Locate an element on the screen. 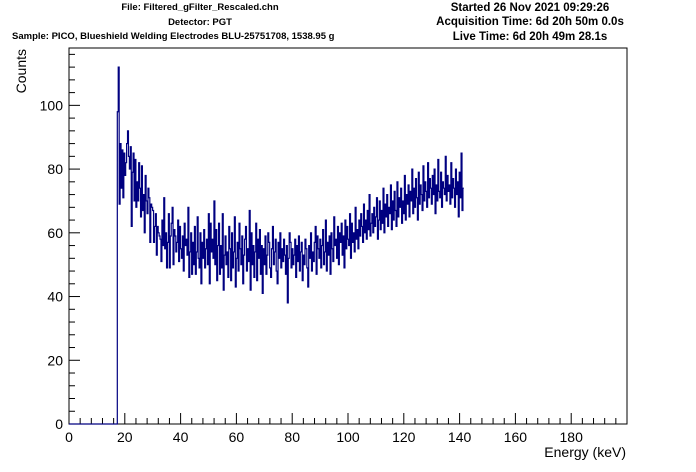 The height and width of the screenshot is (472, 696). x-tick-label: 40 is located at coordinates (181, 437).